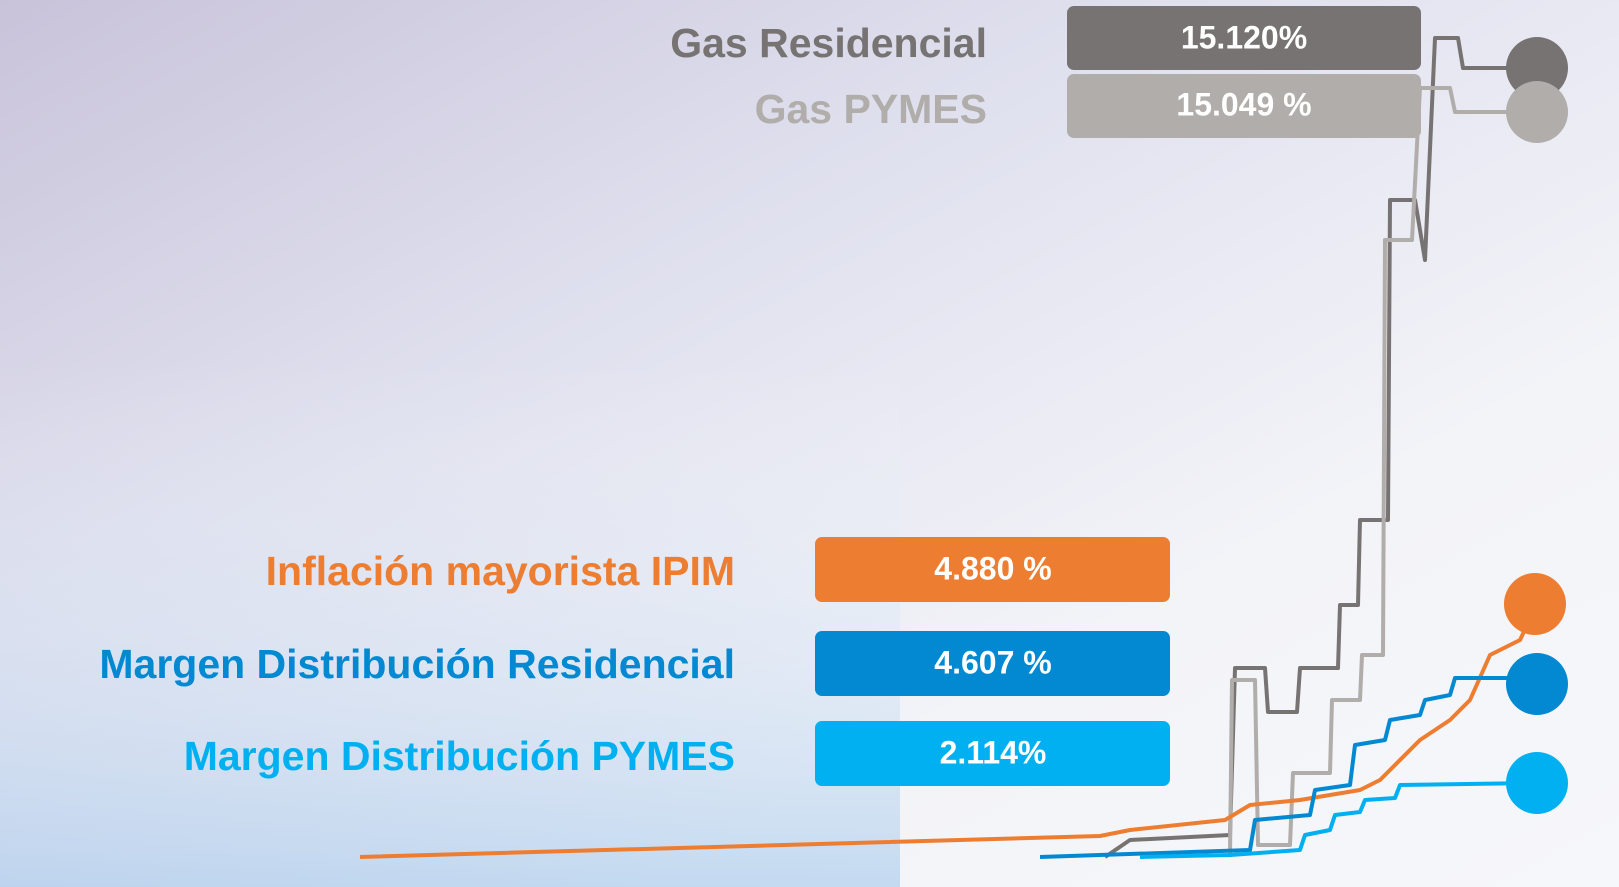 This screenshot has height=887, width=1619. I want to click on value-label: 4.880 %, so click(992, 568).